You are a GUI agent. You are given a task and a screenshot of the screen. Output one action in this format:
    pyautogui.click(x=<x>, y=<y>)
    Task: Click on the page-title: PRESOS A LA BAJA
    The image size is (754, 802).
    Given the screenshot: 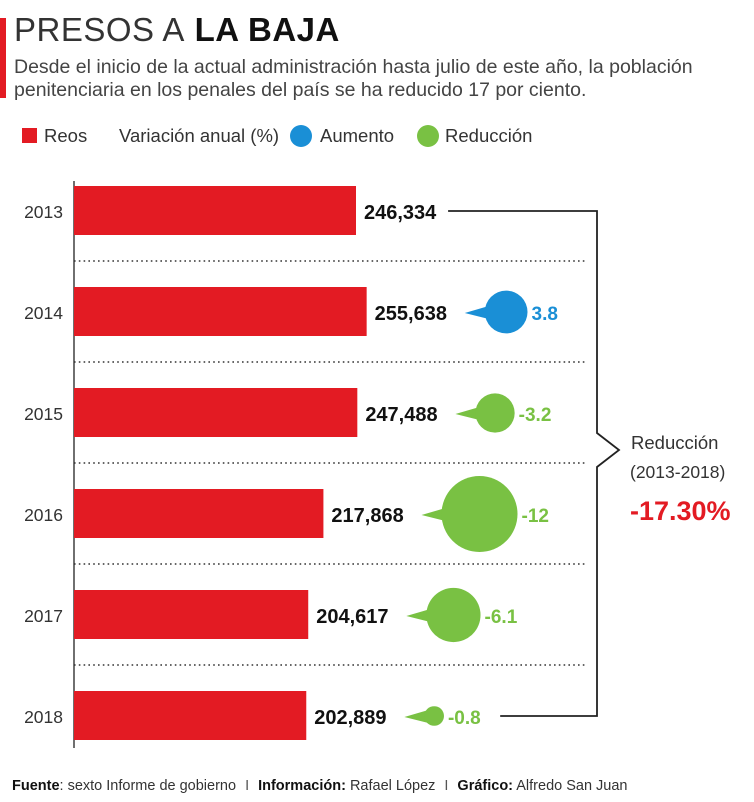 What is the action you would take?
    pyautogui.click(x=177, y=30)
    